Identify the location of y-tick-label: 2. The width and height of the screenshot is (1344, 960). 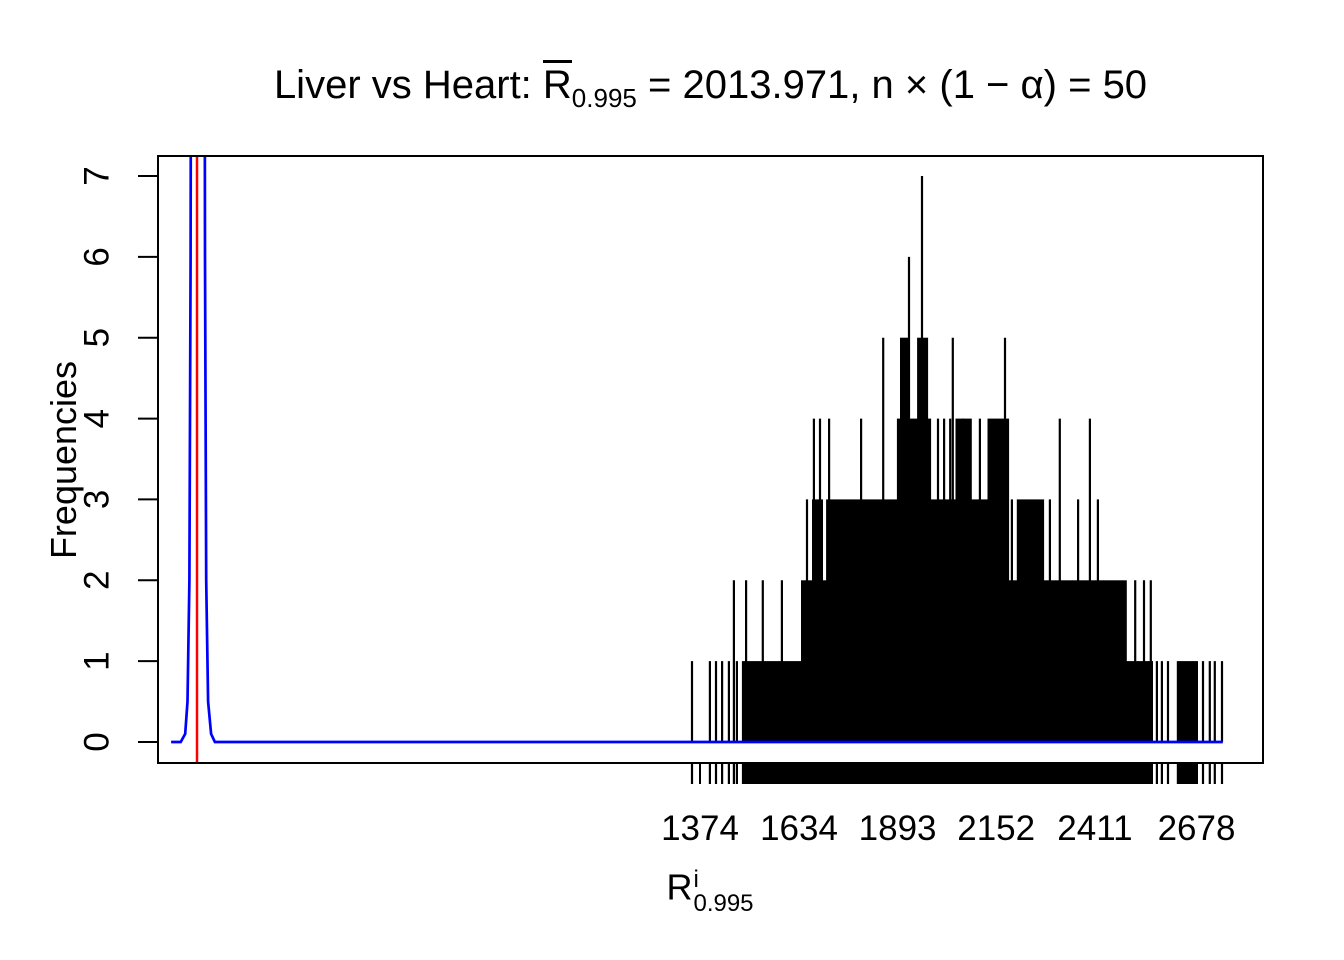
(97, 580).